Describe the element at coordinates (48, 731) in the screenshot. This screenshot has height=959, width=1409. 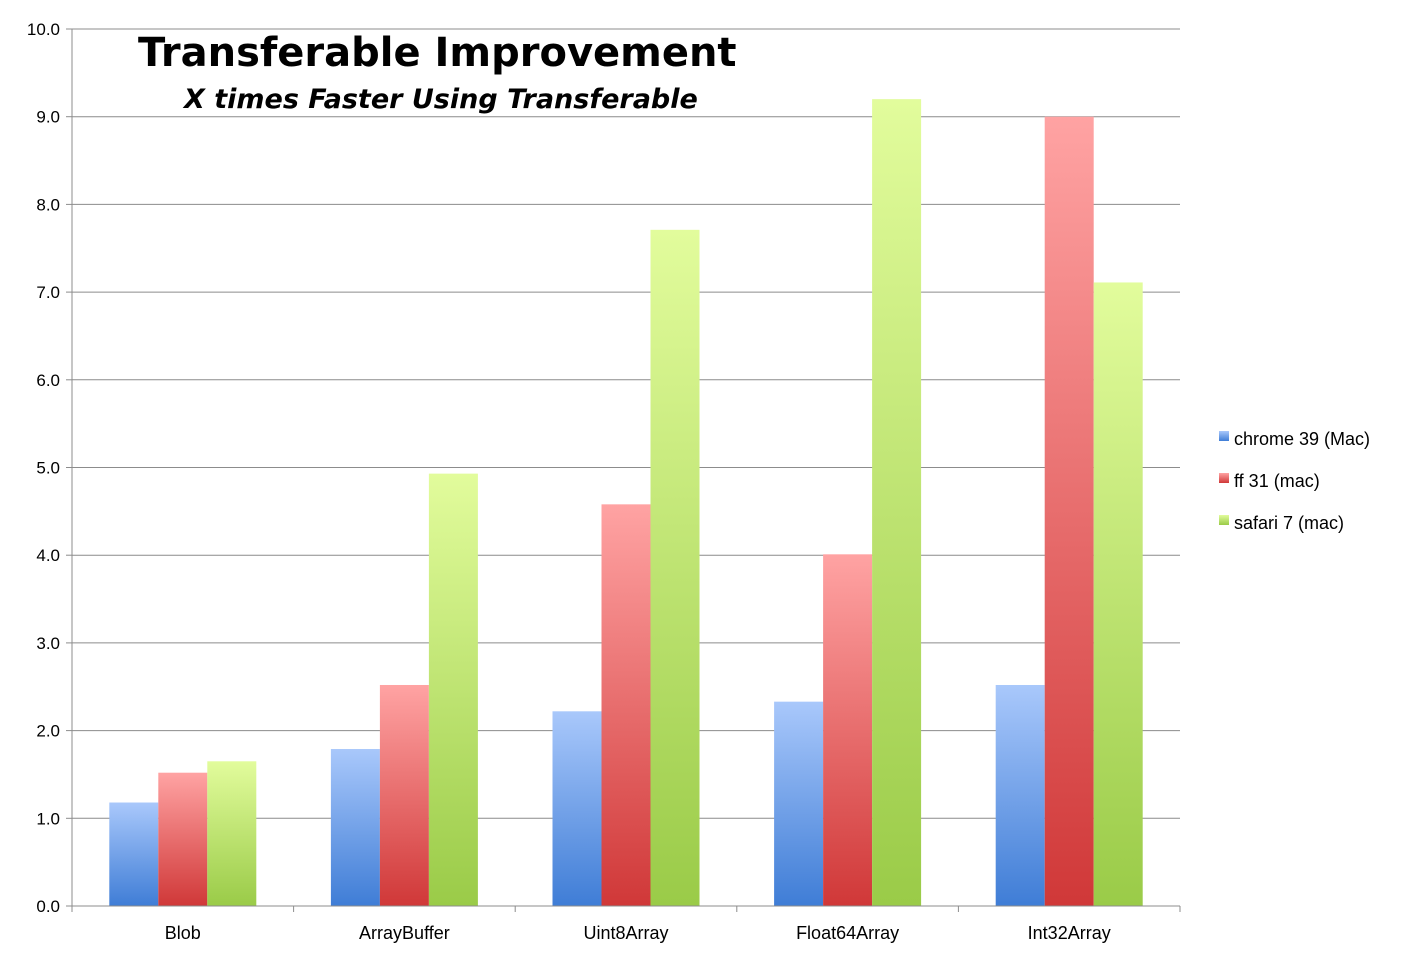
I see `y-tick-label: 2.0` at that location.